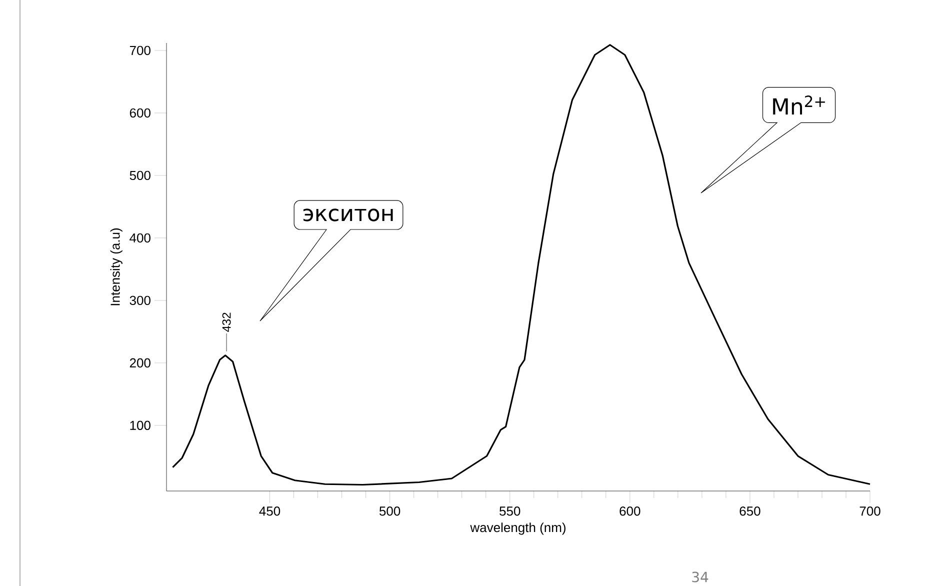  What do you see at coordinates (140, 175) in the screenshot?
I see `y-tick-label: 500` at bounding box center [140, 175].